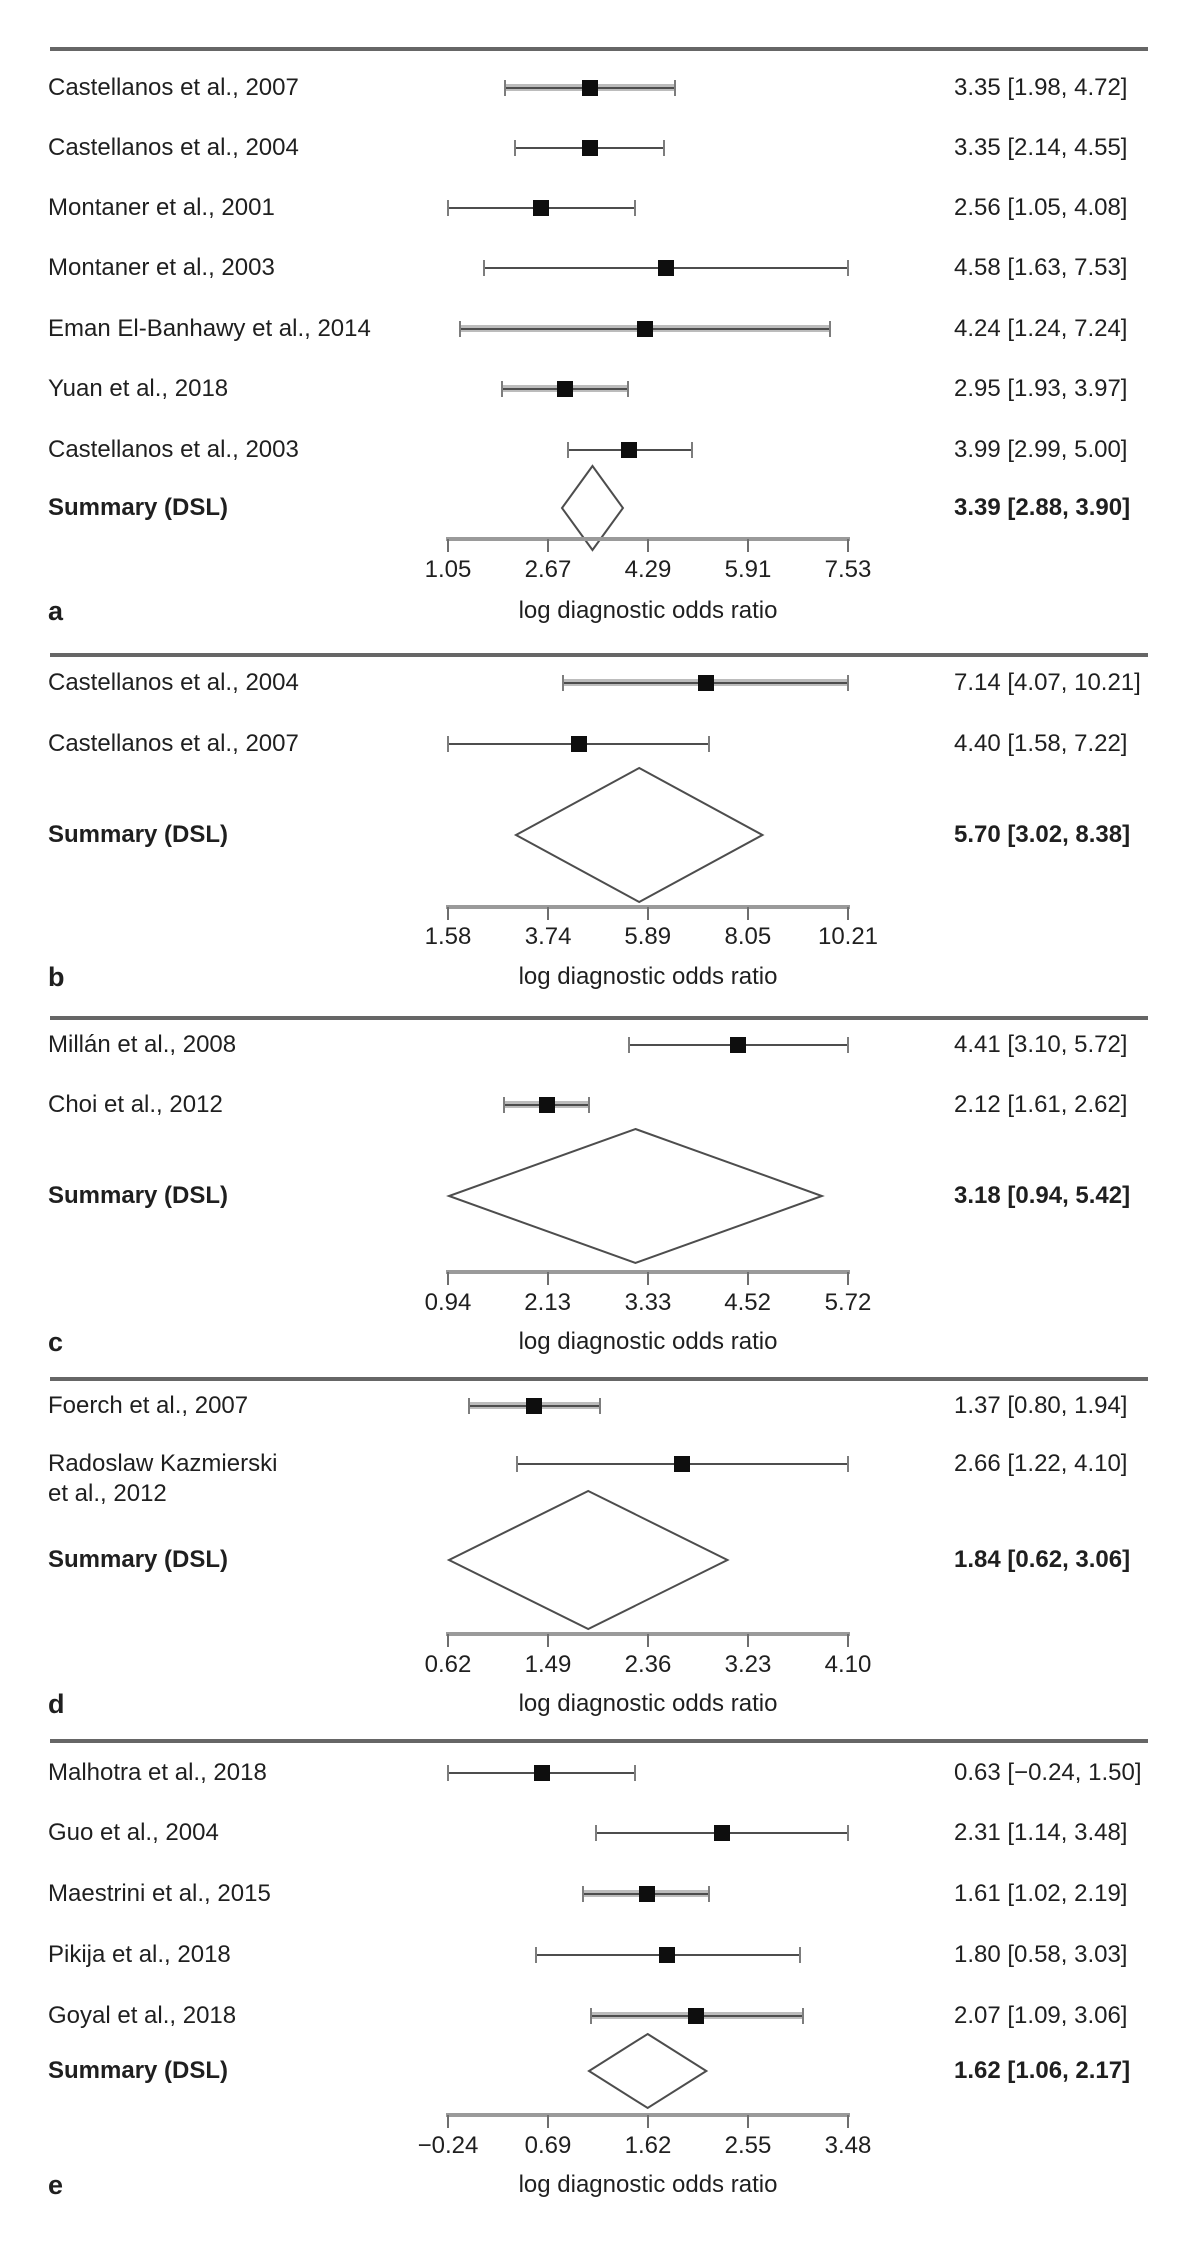  Describe the element at coordinates (548, 936) in the screenshot. I see `axis-tick-label: 3.74` at that location.